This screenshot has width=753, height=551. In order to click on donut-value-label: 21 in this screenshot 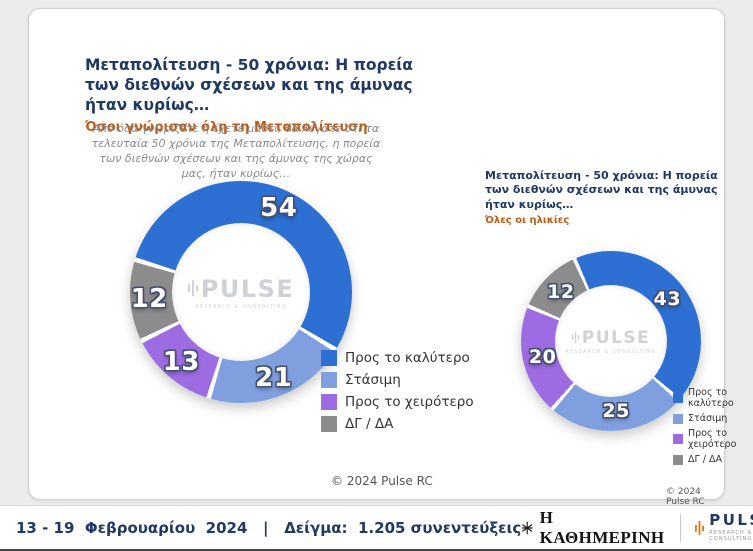, I will do `click(274, 378)`.